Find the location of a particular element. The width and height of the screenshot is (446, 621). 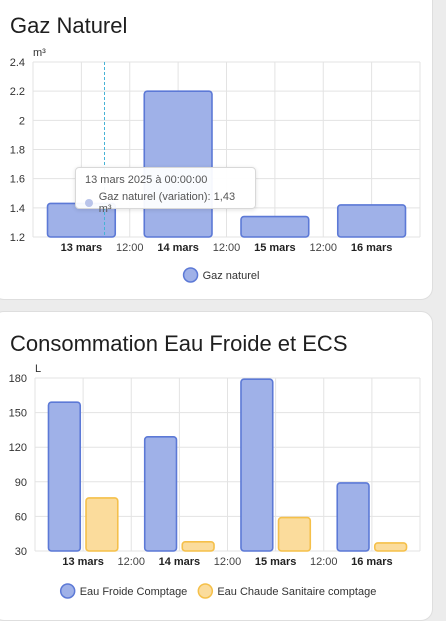

y-tick-label: 90 is located at coordinates (21, 483).